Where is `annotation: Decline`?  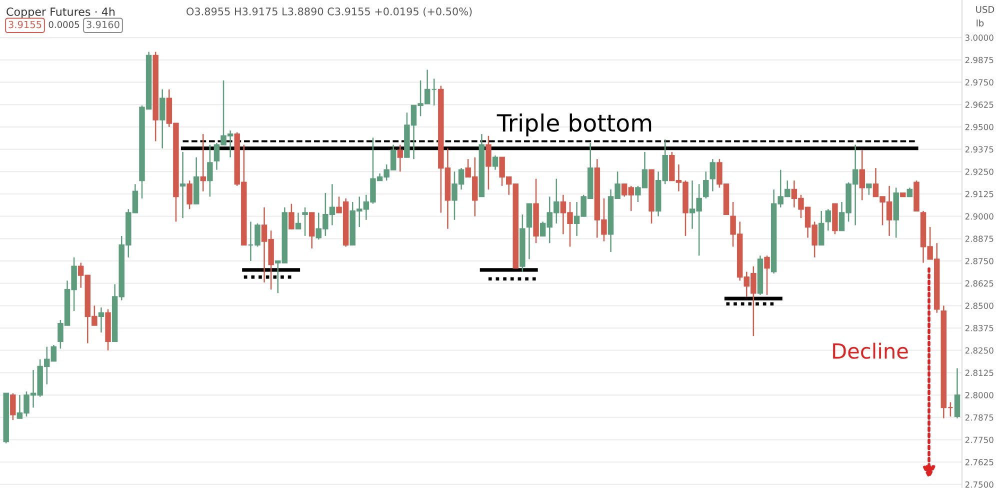
annotation: Decline is located at coordinates (870, 350).